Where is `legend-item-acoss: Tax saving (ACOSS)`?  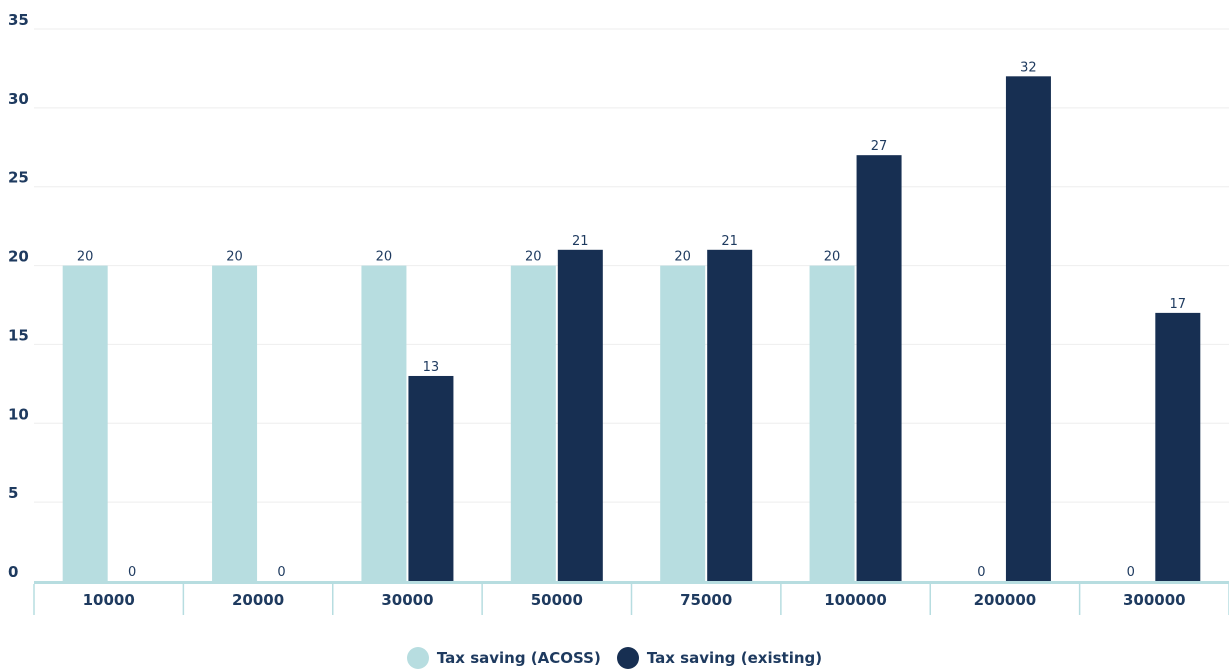 legend-item-acoss: Tax saving (ACOSS) is located at coordinates (503, 658).